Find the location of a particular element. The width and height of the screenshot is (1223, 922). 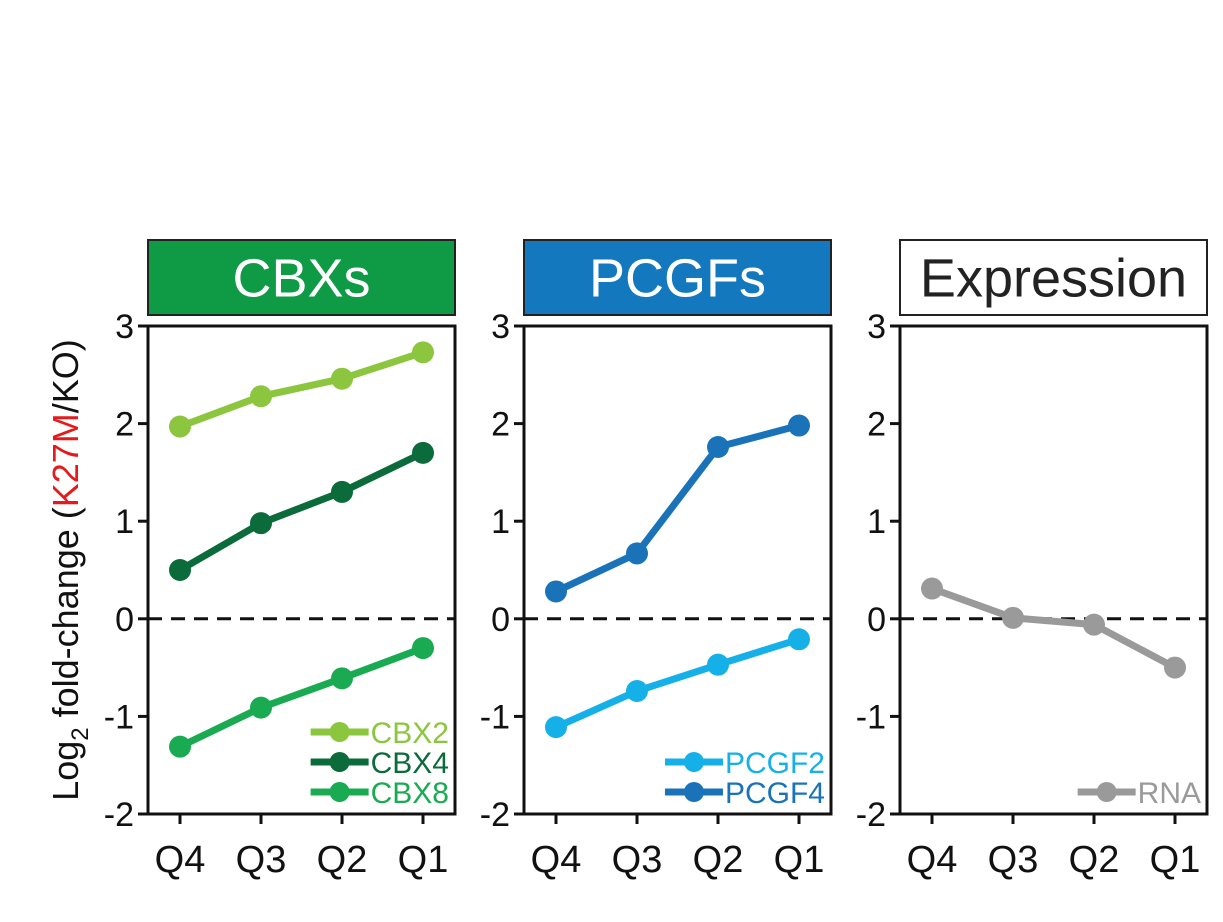

panel-expression-y-tick-label: 0 is located at coordinates (876, 620).